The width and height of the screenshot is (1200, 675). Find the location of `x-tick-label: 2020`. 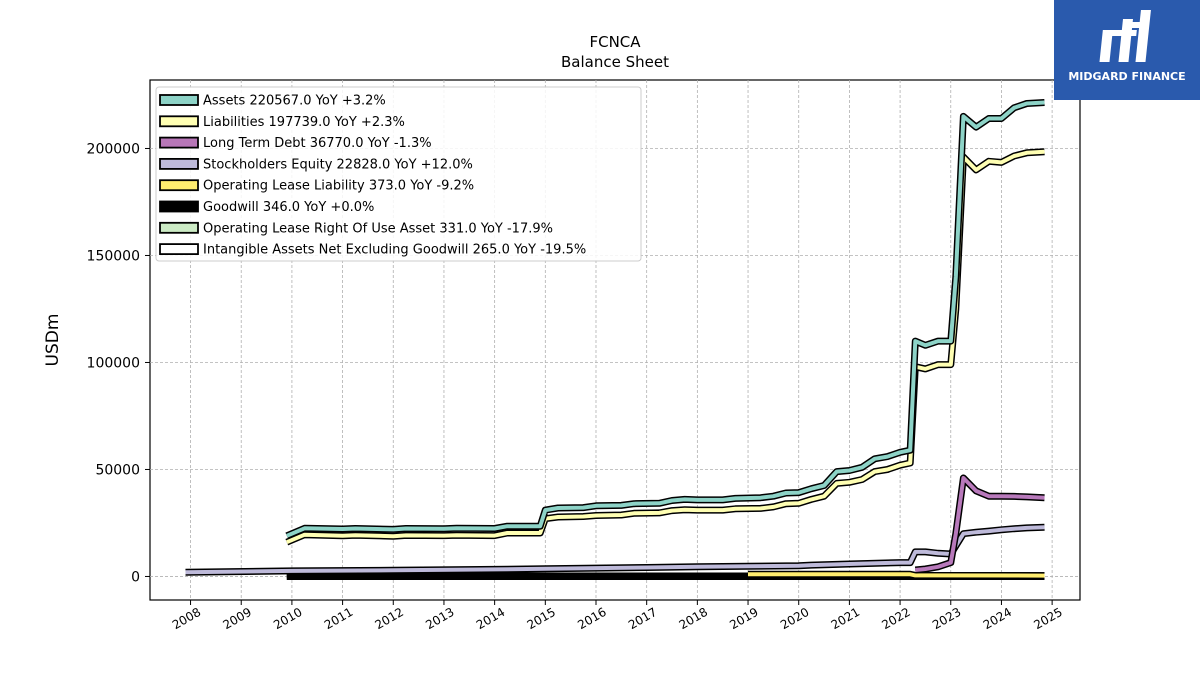

x-tick-label: 2020 is located at coordinates (794, 618).